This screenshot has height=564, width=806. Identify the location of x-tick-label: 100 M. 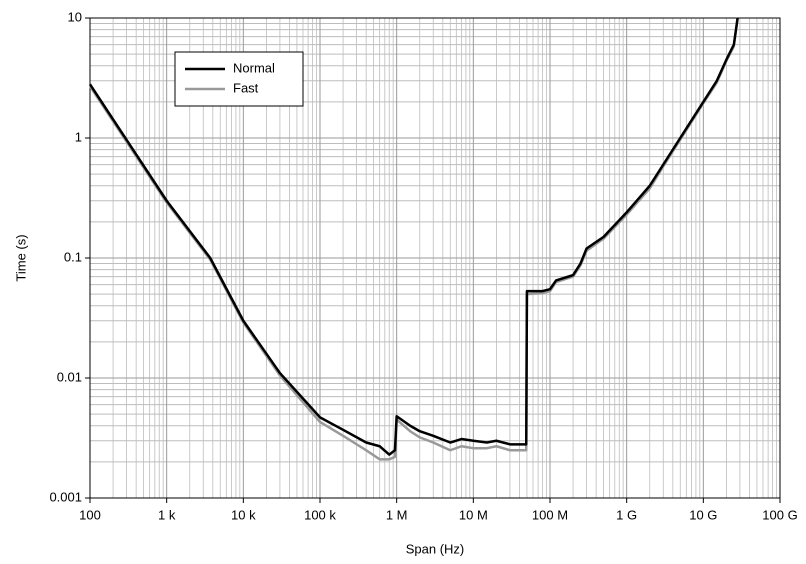
(550, 514).